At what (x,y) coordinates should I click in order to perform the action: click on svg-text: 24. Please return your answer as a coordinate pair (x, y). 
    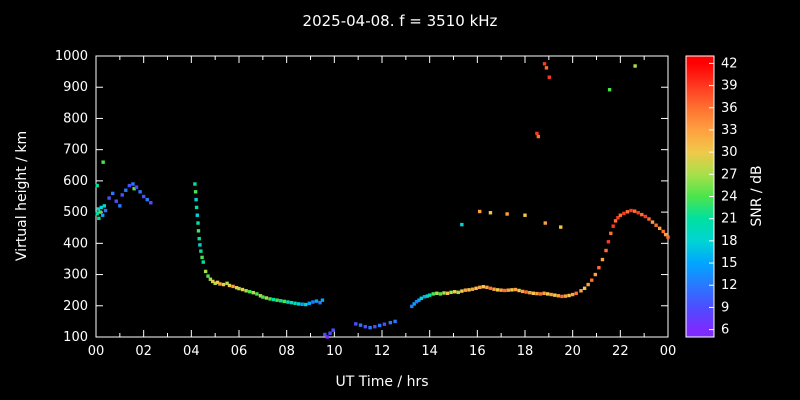
    Looking at the image, I should click on (729, 197).